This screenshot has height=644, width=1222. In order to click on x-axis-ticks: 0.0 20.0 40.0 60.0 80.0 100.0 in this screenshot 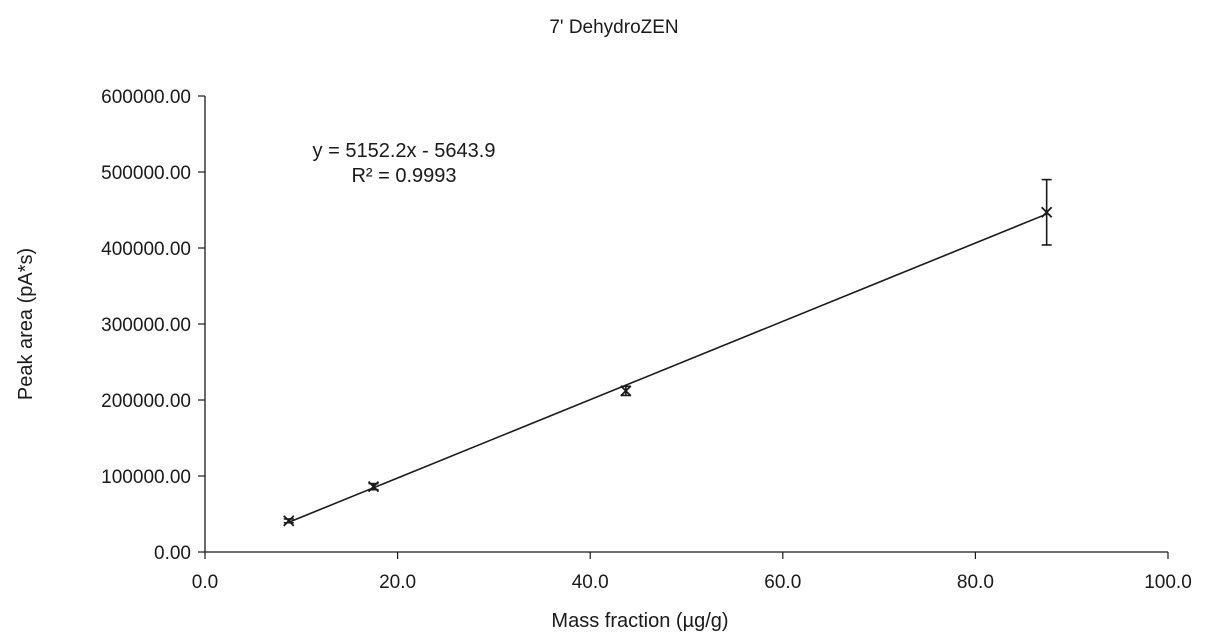, I will do `click(692, 572)`.